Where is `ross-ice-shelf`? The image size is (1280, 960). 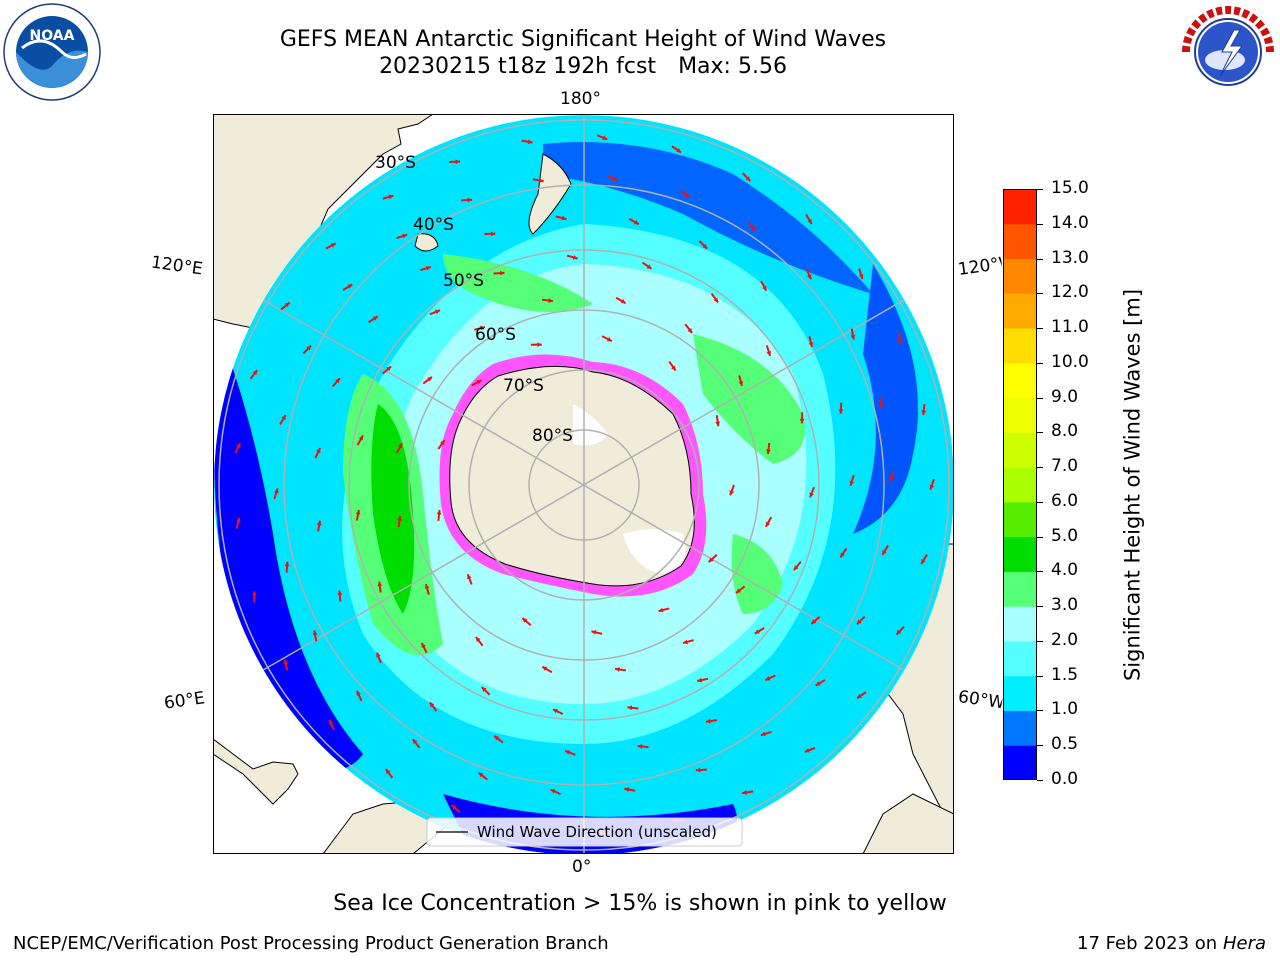 ross-ice-shelf is located at coordinates (590, 425).